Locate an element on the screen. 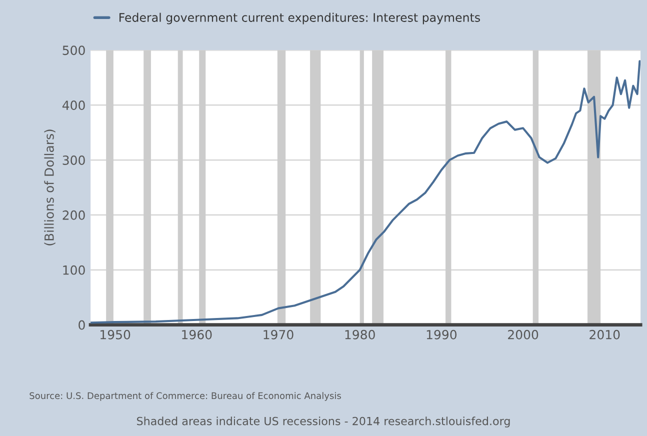 The height and width of the screenshot is (436, 647). y-tick-label: 0 is located at coordinates (81, 325).